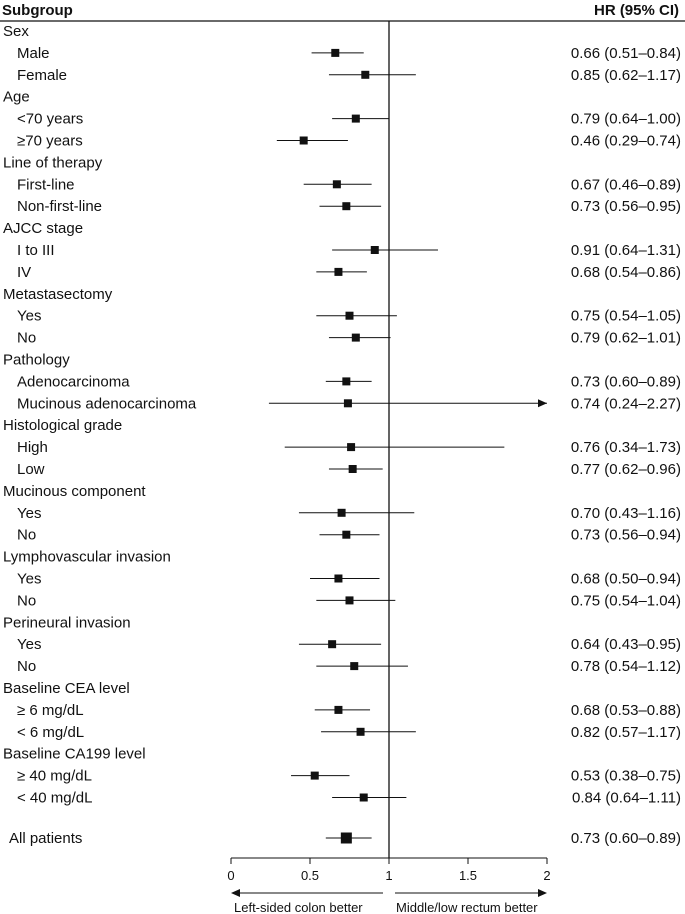 The width and height of the screenshot is (685, 914). What do you see at coordinates (16, 31) in the screenshot?
I see `group-label: Sex` at bounding box center [16, 31].